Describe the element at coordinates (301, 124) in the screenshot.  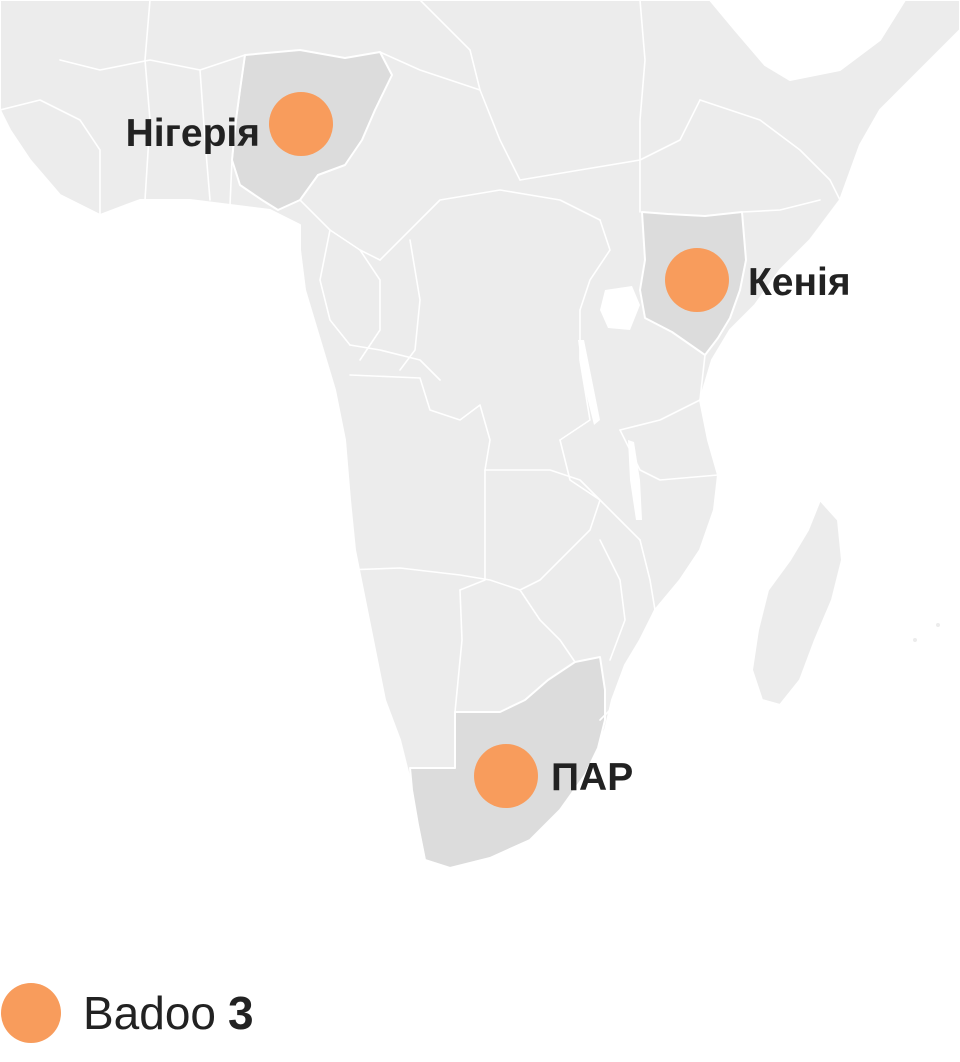
I see `nigeria-marker` at that location.